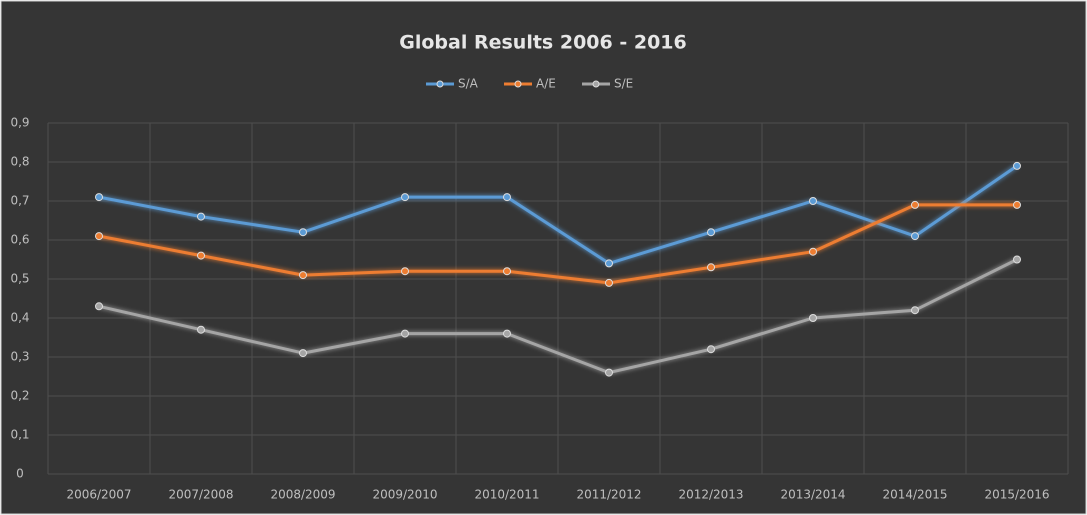  What do you see at coordinates (19, 162) in the screenshot?
I see `y-tick-label: 0,8` at bounding box center [19, 162].